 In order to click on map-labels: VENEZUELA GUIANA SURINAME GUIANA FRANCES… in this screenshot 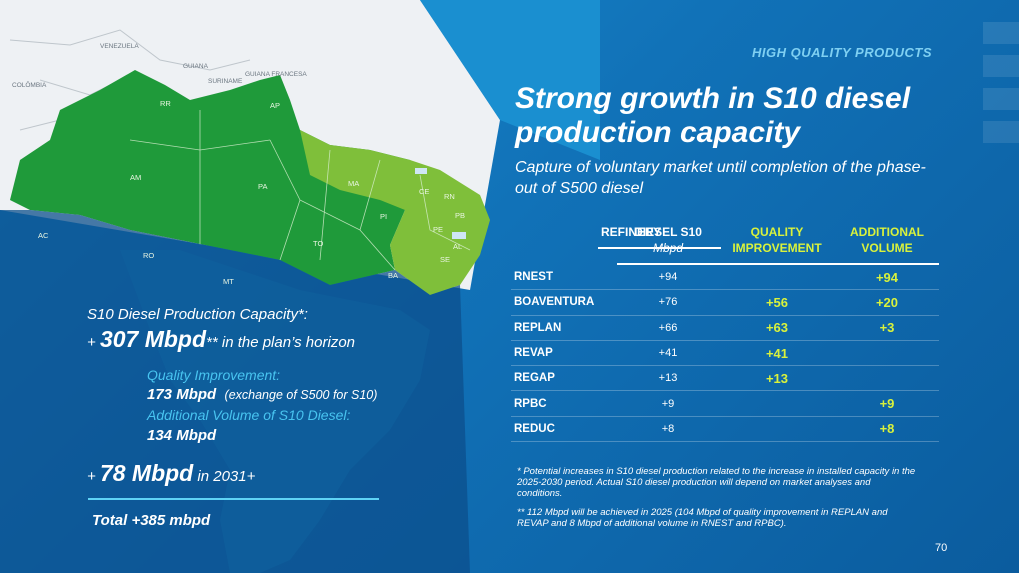, I will do `click(159, 66)`.